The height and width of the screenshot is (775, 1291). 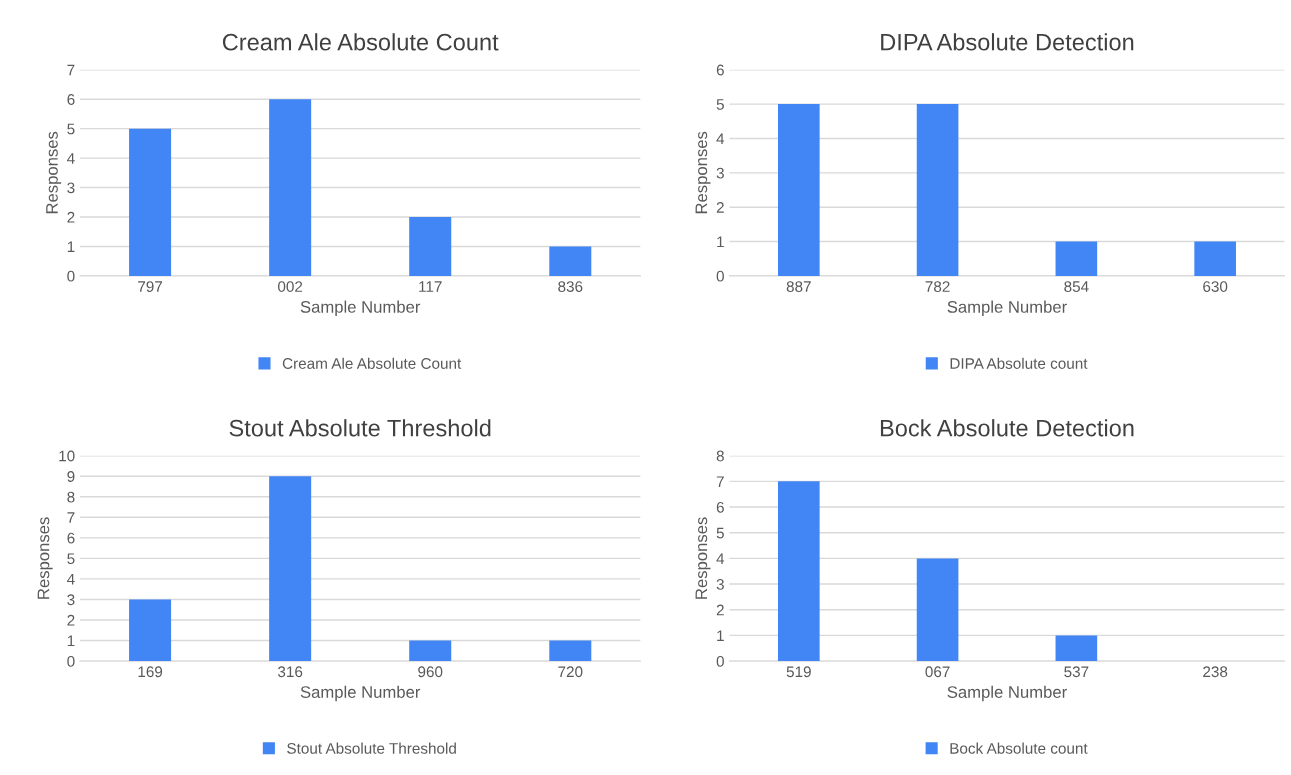 I want to click on x-tick-label: 537, so click(x=1076, y=672).